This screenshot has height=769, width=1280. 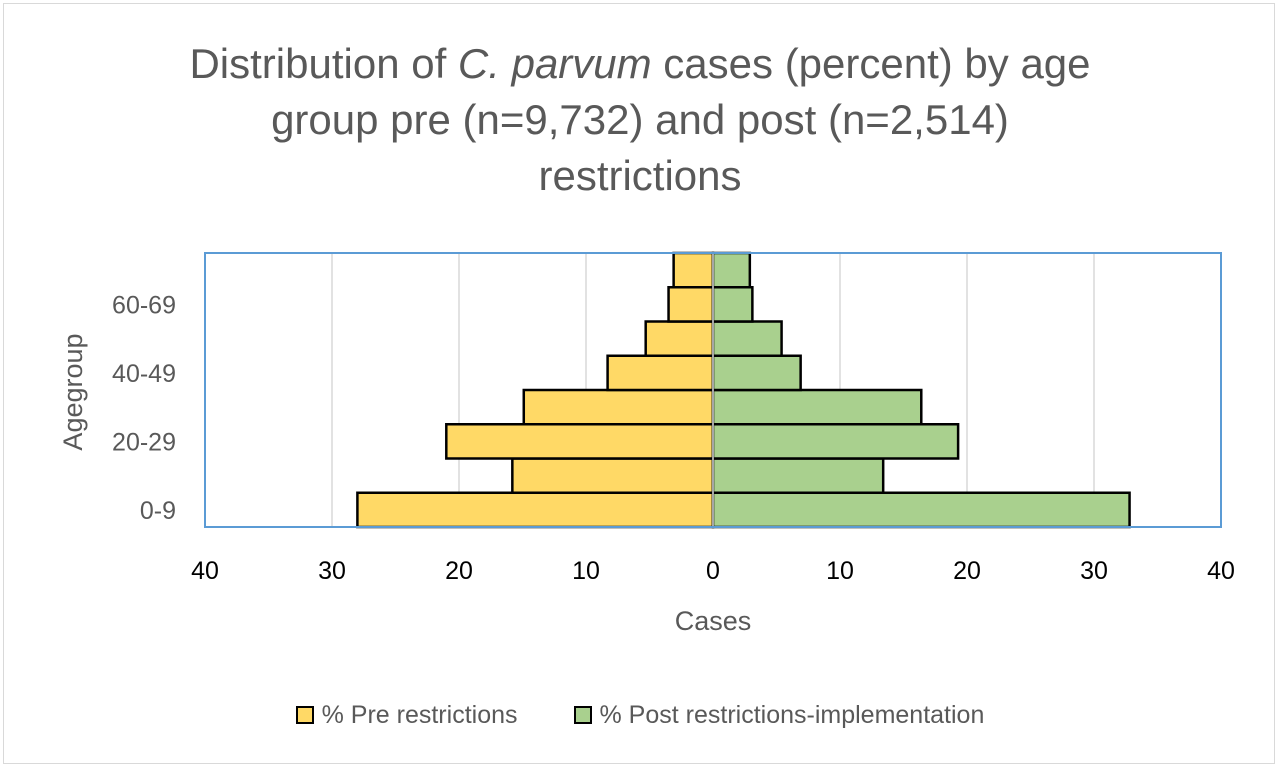 I want to click on legend-item-post: % Post restrictions-implementation, so click(x=779, y=715).